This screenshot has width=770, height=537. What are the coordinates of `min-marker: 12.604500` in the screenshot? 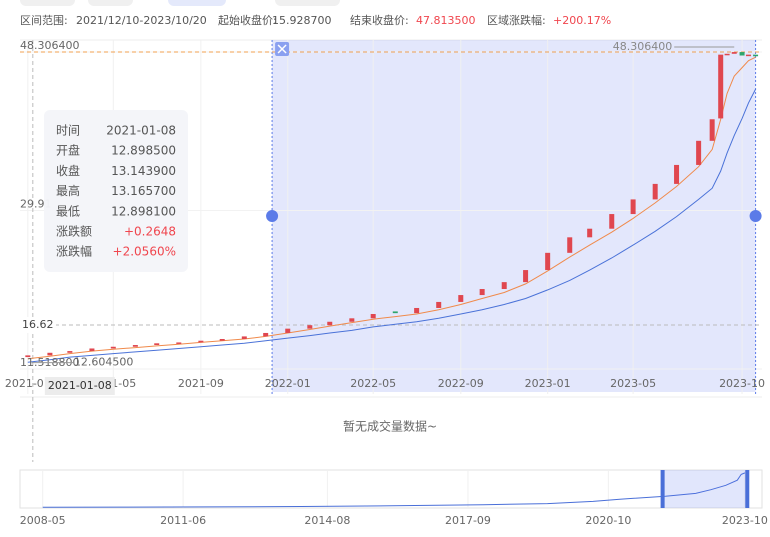 It's located at (103, 362).